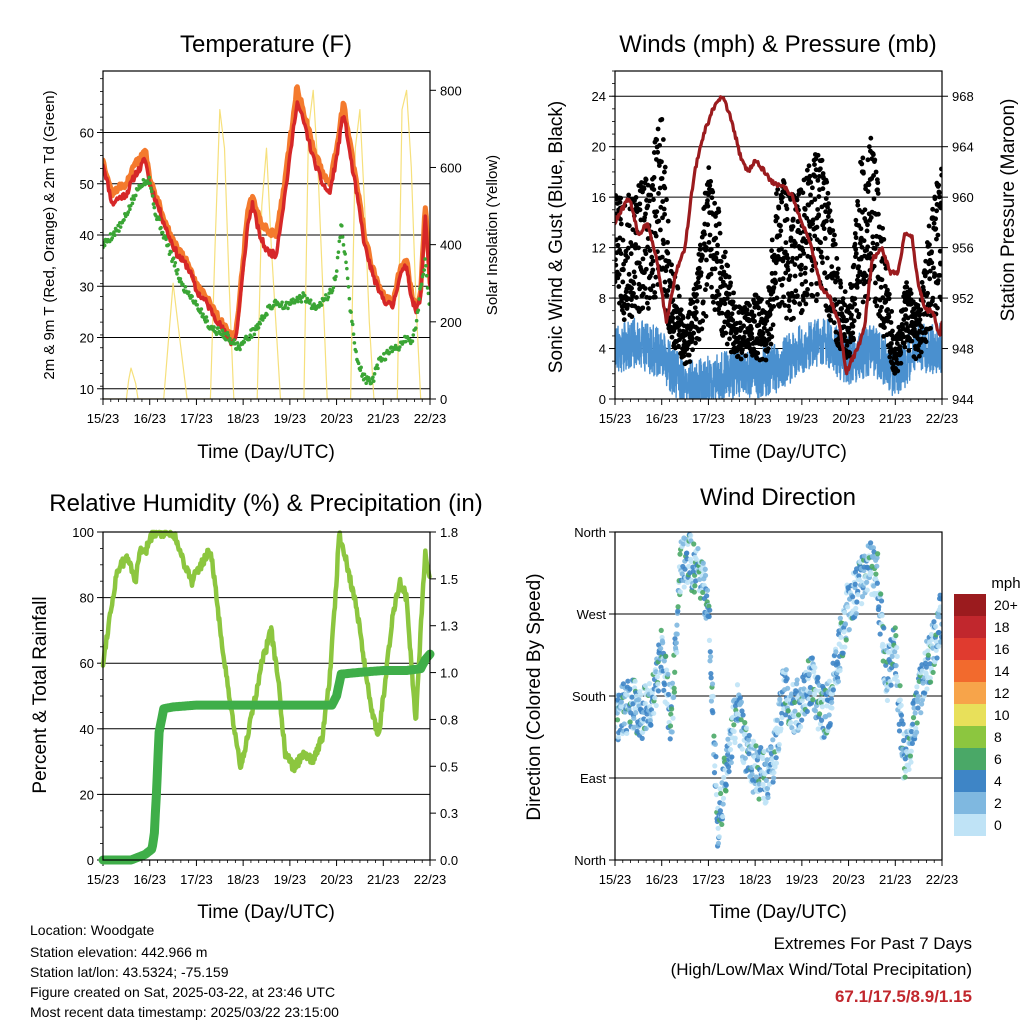 This screenshot has width=1024, height=1024. I want to click on winds-xlabel: Time (Day/UTC), so click(778, 452).